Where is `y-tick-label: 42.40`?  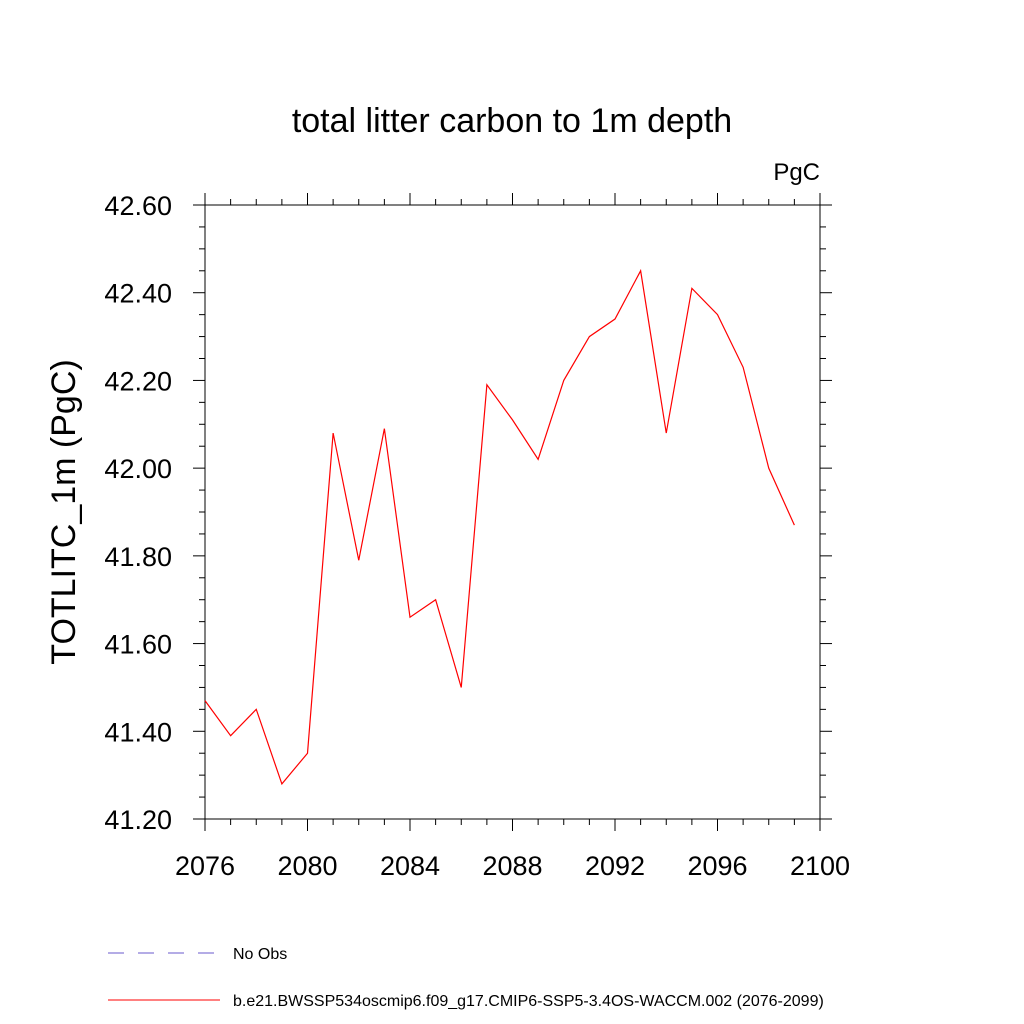
y-tick-label: 42.40 is located at coordinates (138, 294).